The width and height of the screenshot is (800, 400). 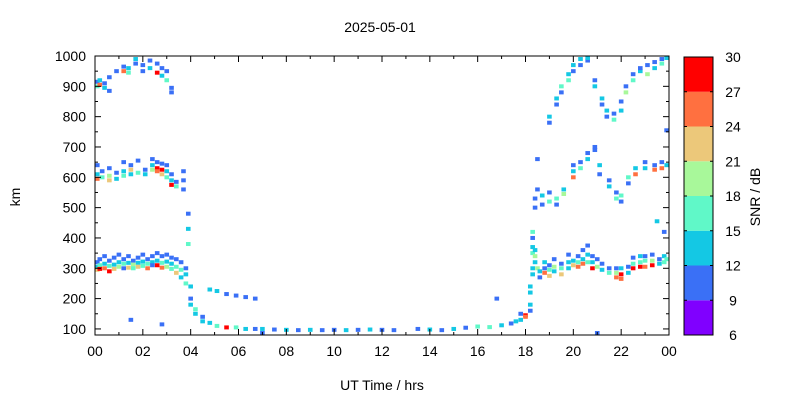 What do you see at coordinates (574, 351) in the screenshot?
I see `x-tick-label: 20` at bounding box center [574, 351].